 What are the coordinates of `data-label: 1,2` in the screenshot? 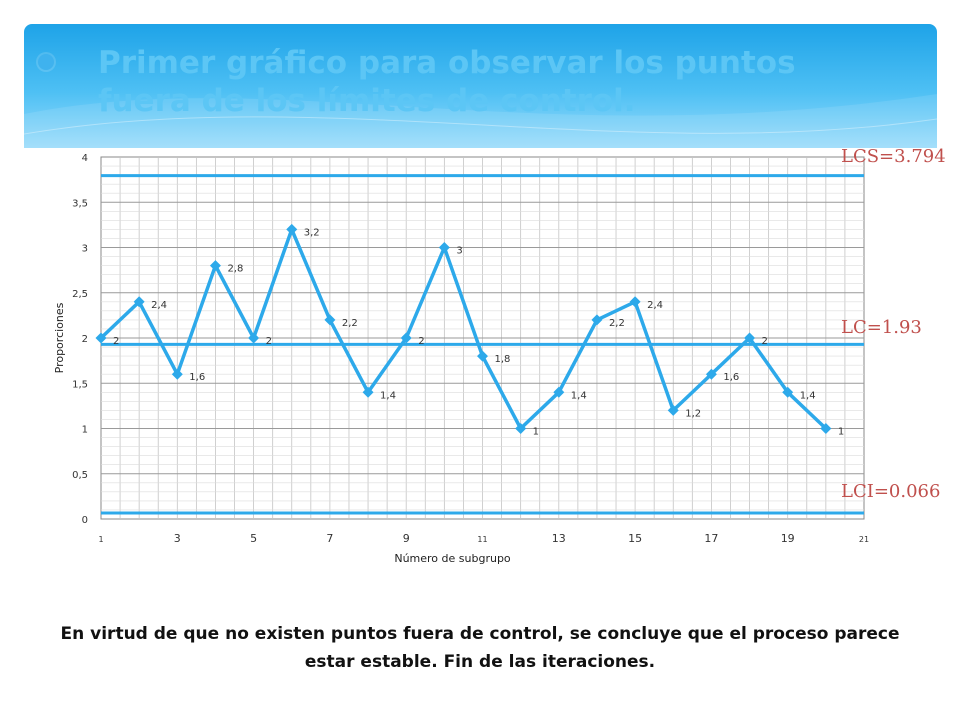 It's located at (693, 413).